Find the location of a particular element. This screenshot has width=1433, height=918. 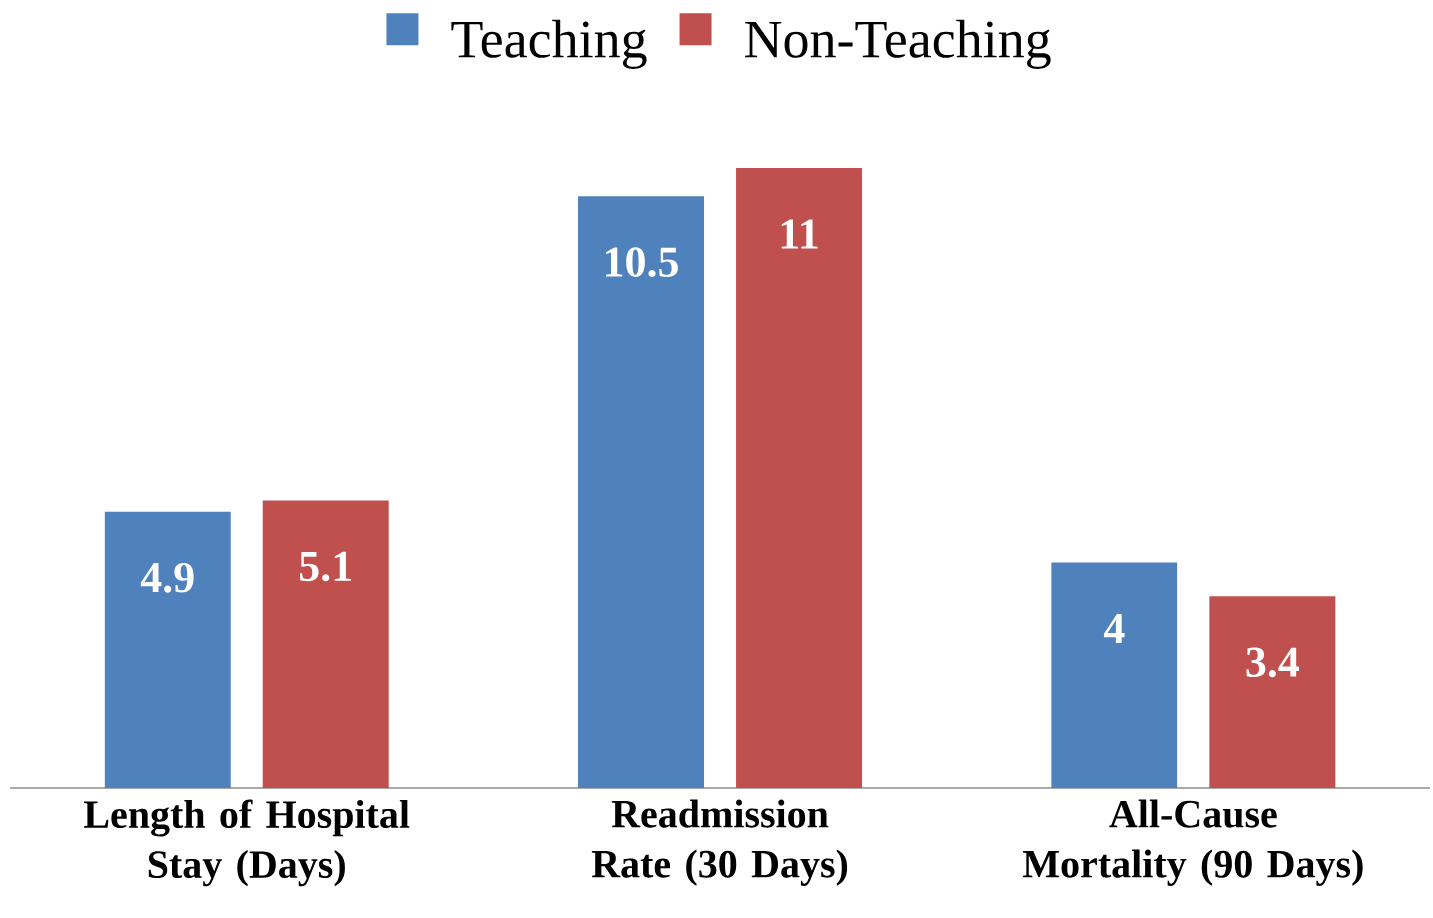

legend-label: Non-Teaching is located at coordinates (898, 44).